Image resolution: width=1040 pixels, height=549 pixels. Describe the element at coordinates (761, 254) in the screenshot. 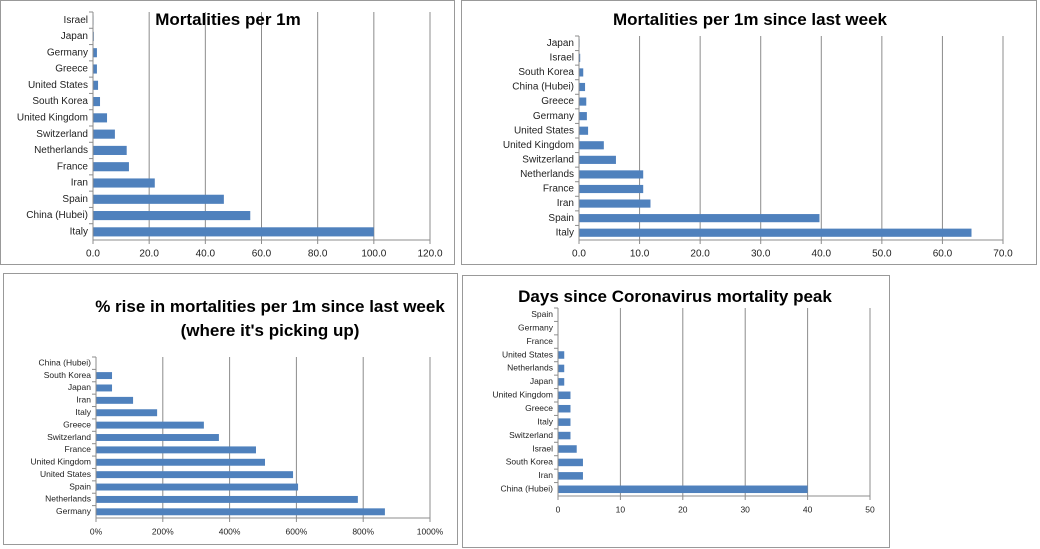

I see `x-tick-label: 30.0` at that location.